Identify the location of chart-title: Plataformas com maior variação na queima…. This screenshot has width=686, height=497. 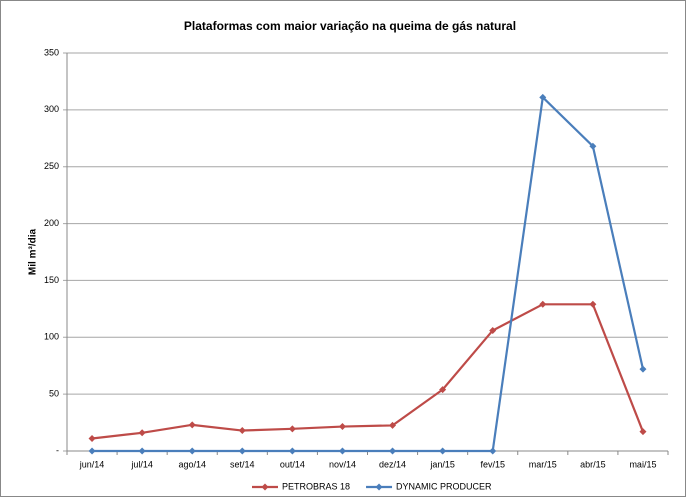
(350, 26).